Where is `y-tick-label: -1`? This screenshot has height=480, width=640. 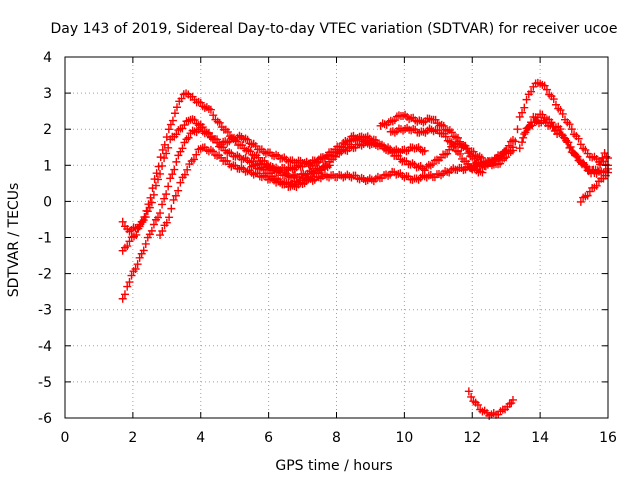 y-tick-label: -1 is located at coordinates (45, 239).